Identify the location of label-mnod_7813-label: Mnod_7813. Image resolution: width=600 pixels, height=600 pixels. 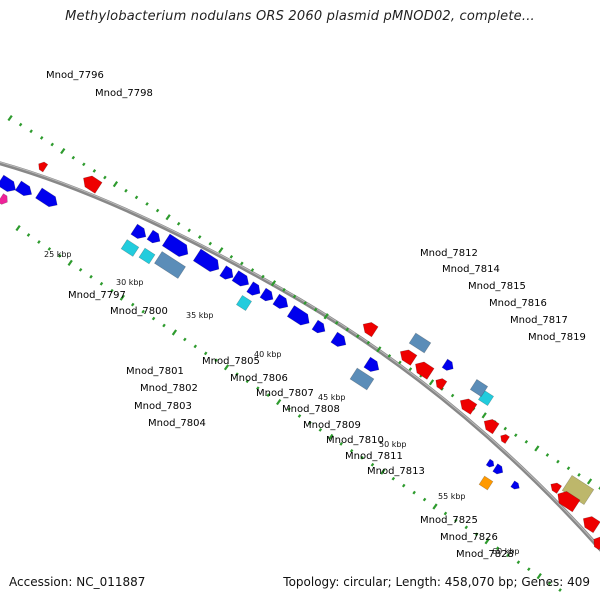
(396, 471).